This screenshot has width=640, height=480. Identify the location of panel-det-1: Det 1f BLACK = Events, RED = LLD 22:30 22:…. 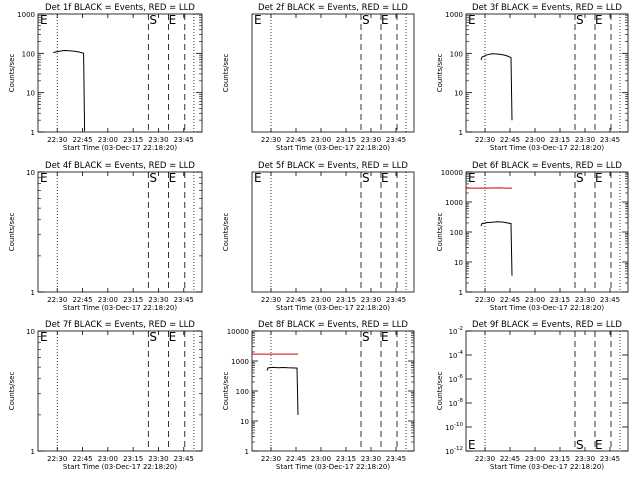
(105, 77).